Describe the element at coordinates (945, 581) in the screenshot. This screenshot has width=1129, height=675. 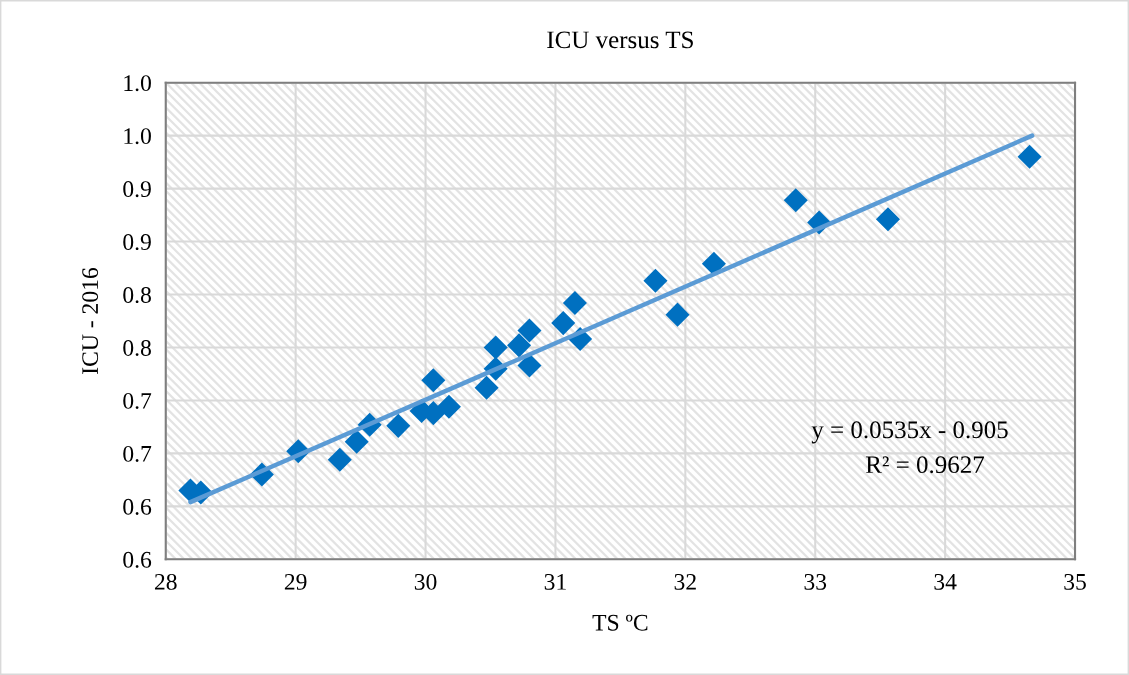
I see `x-tick-label: 34` at that location.